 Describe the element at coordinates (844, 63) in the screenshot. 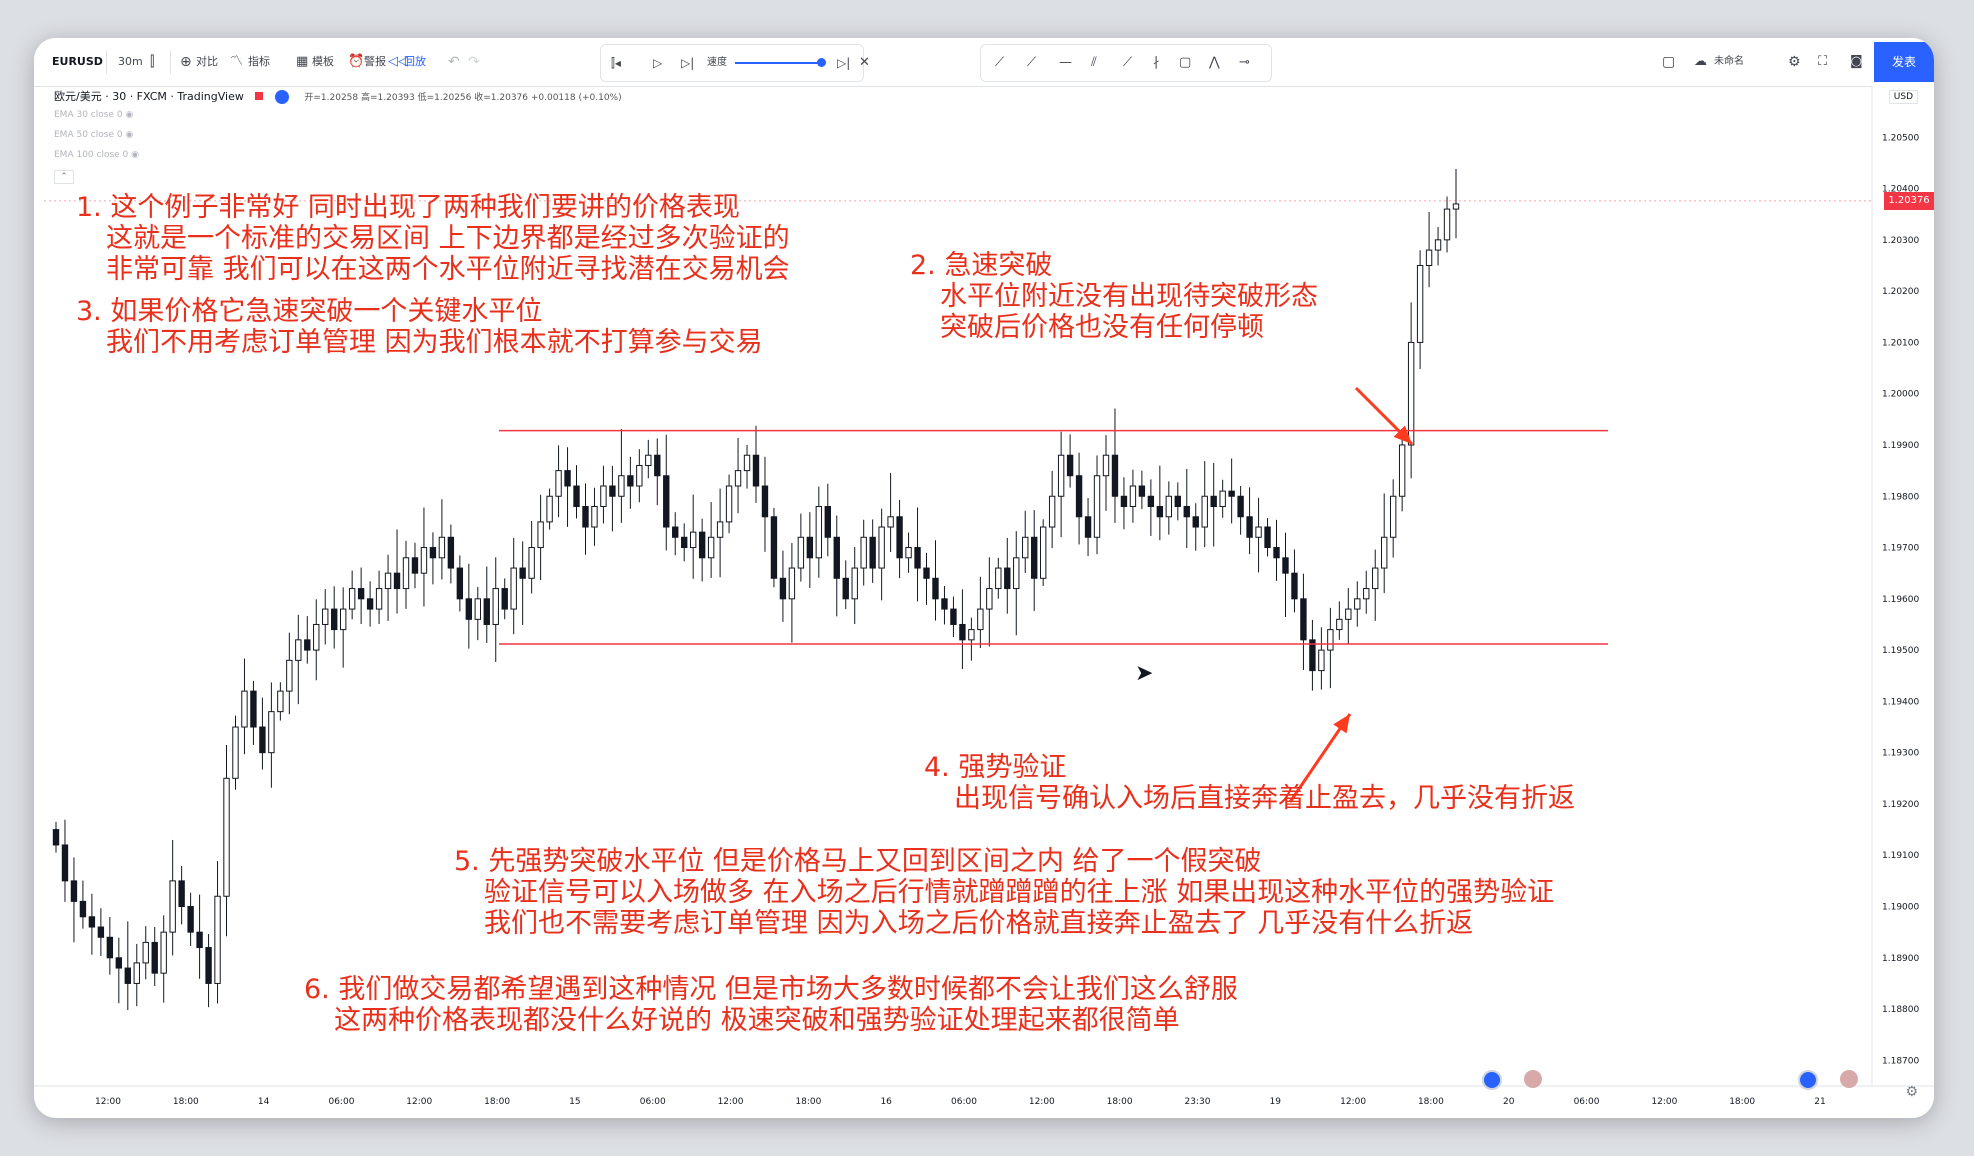

I see `jump-to-real-time-icon: ▷|` at that location.